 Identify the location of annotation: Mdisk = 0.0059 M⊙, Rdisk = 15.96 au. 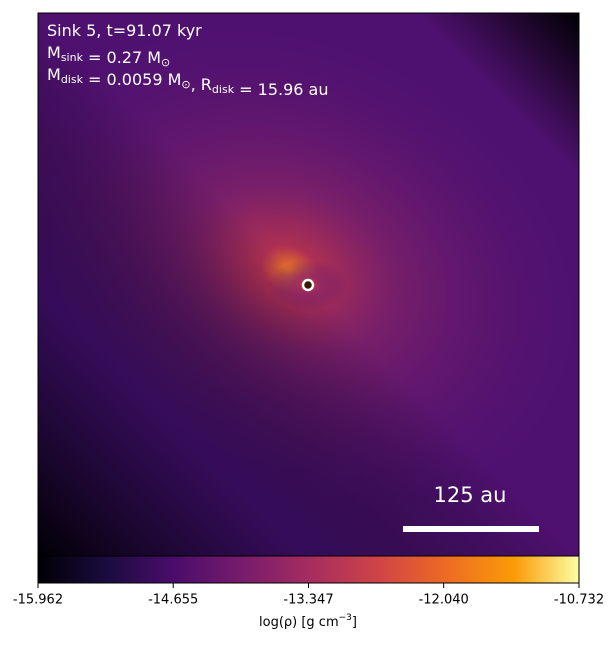
(187, 82).